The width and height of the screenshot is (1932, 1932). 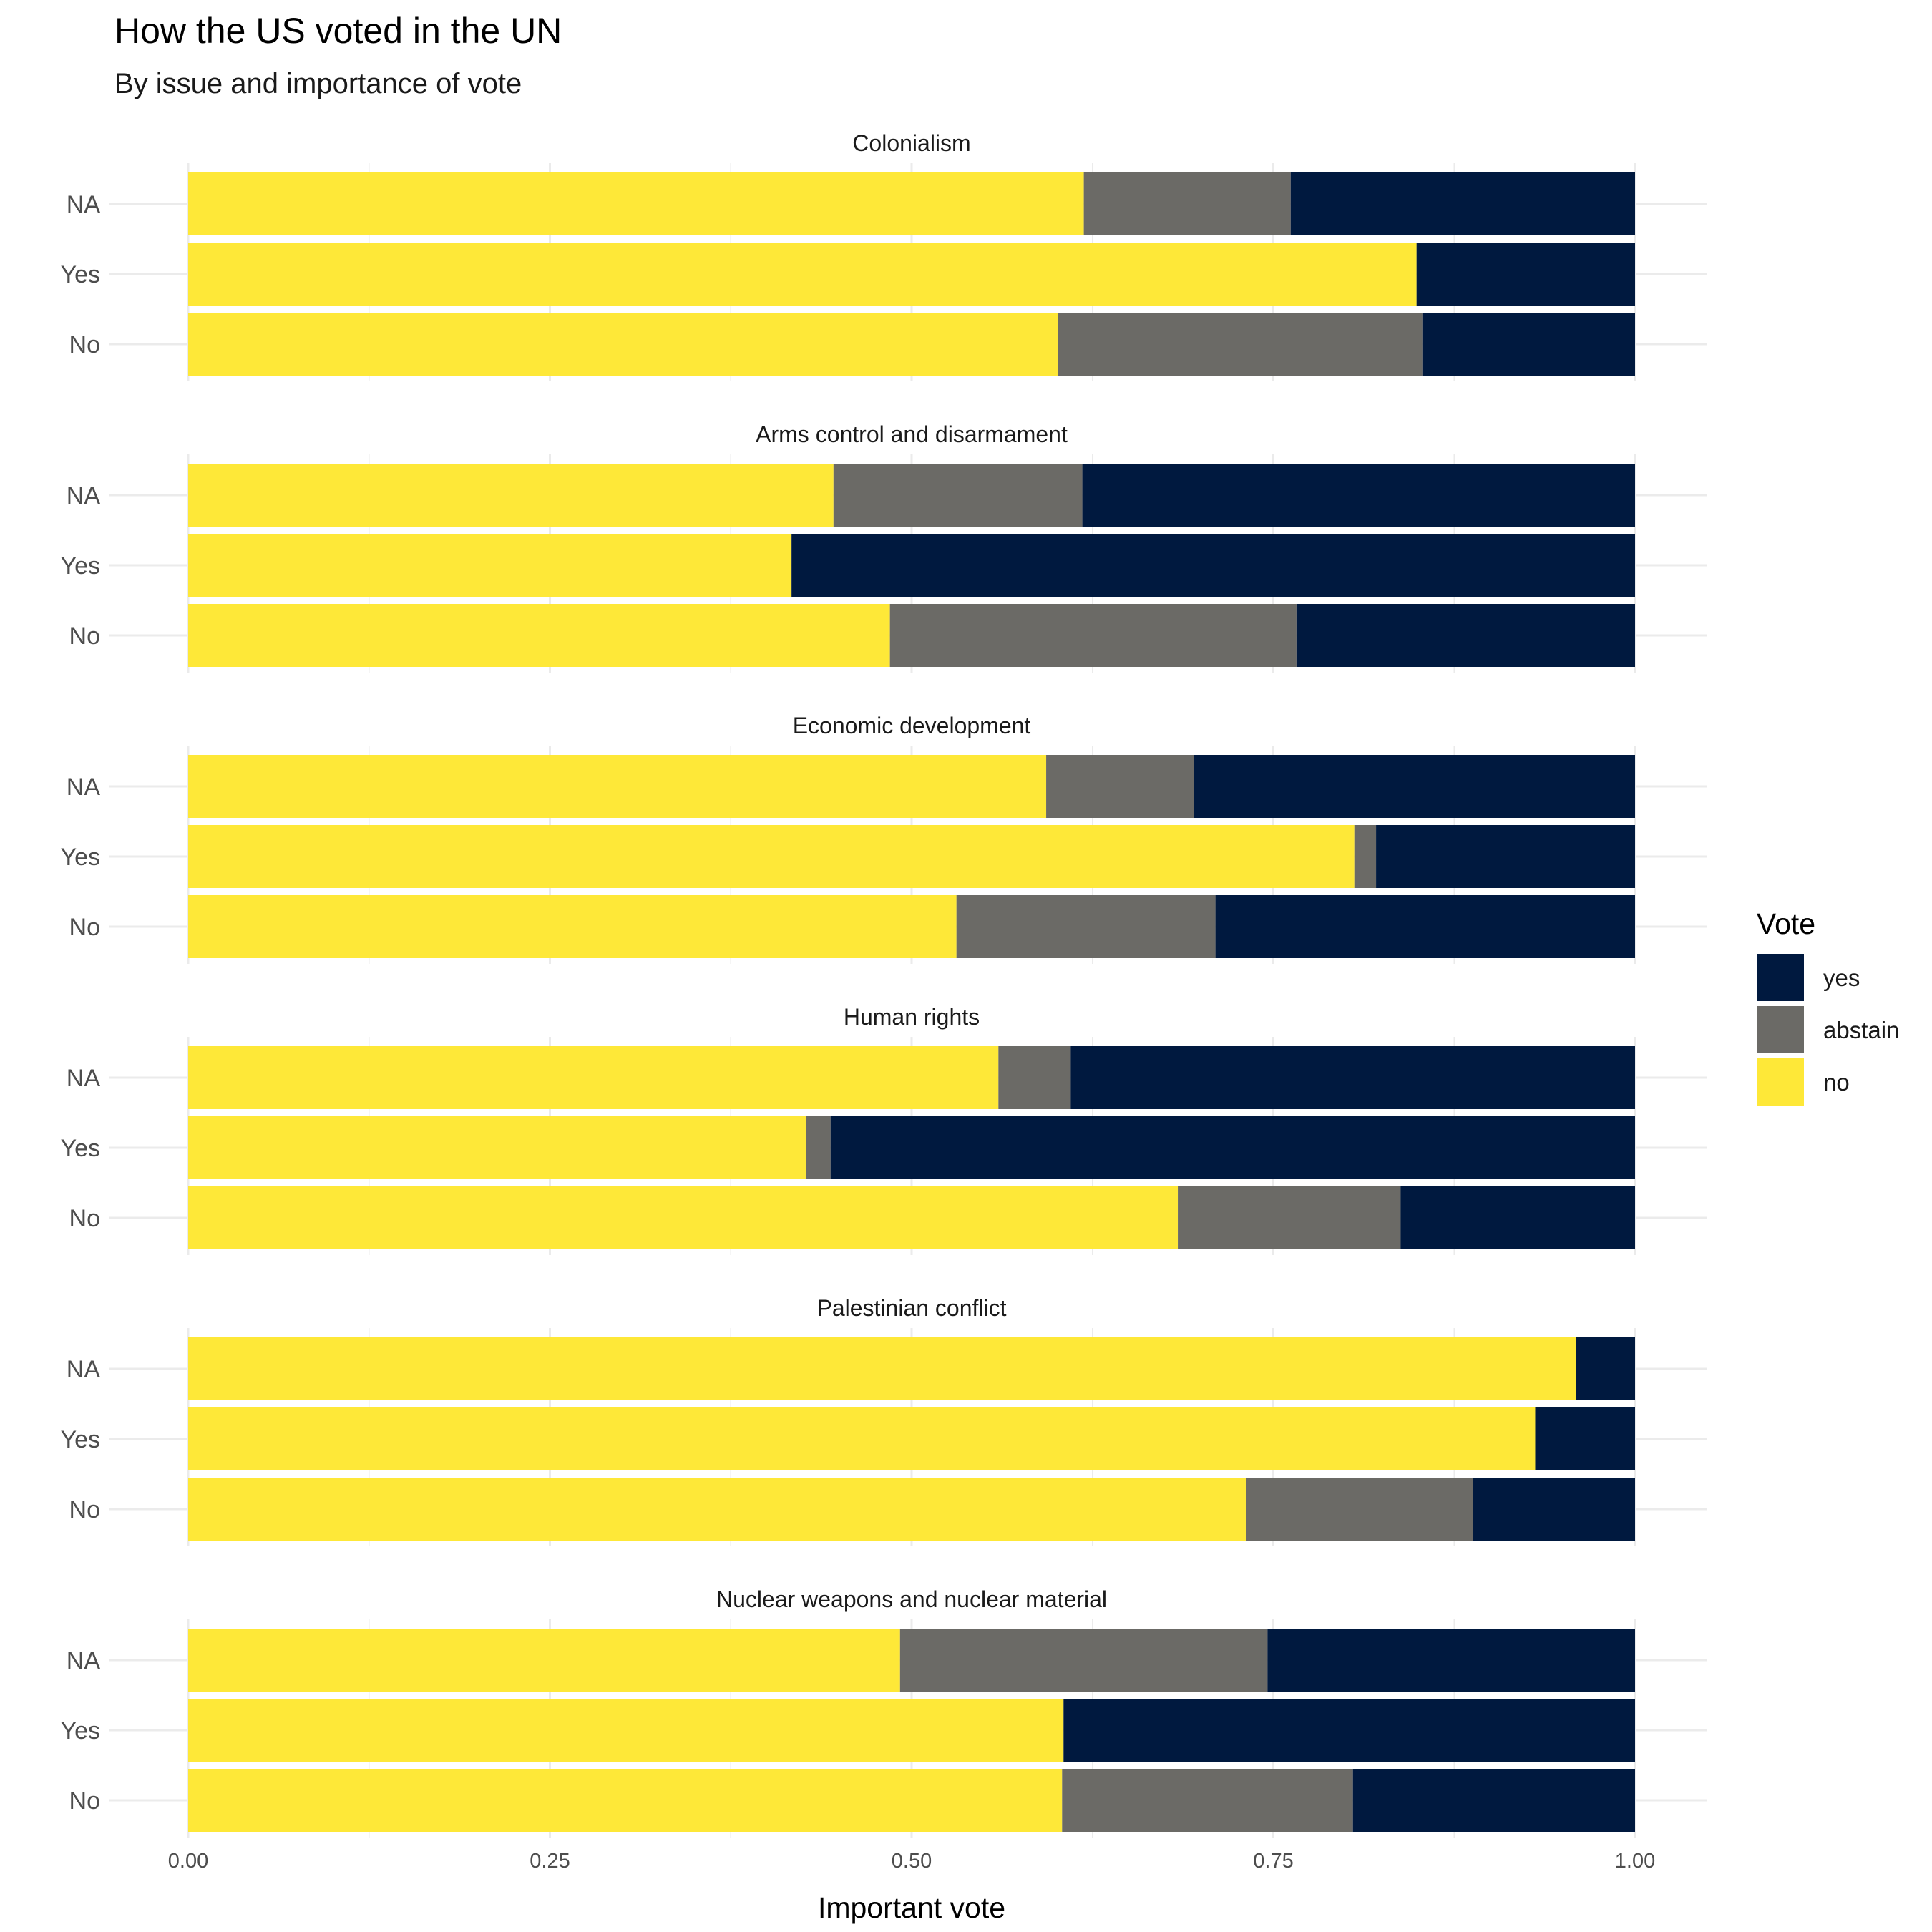 I want to click on facet-strip-label: Human rights, so click(x=912, y=1017).